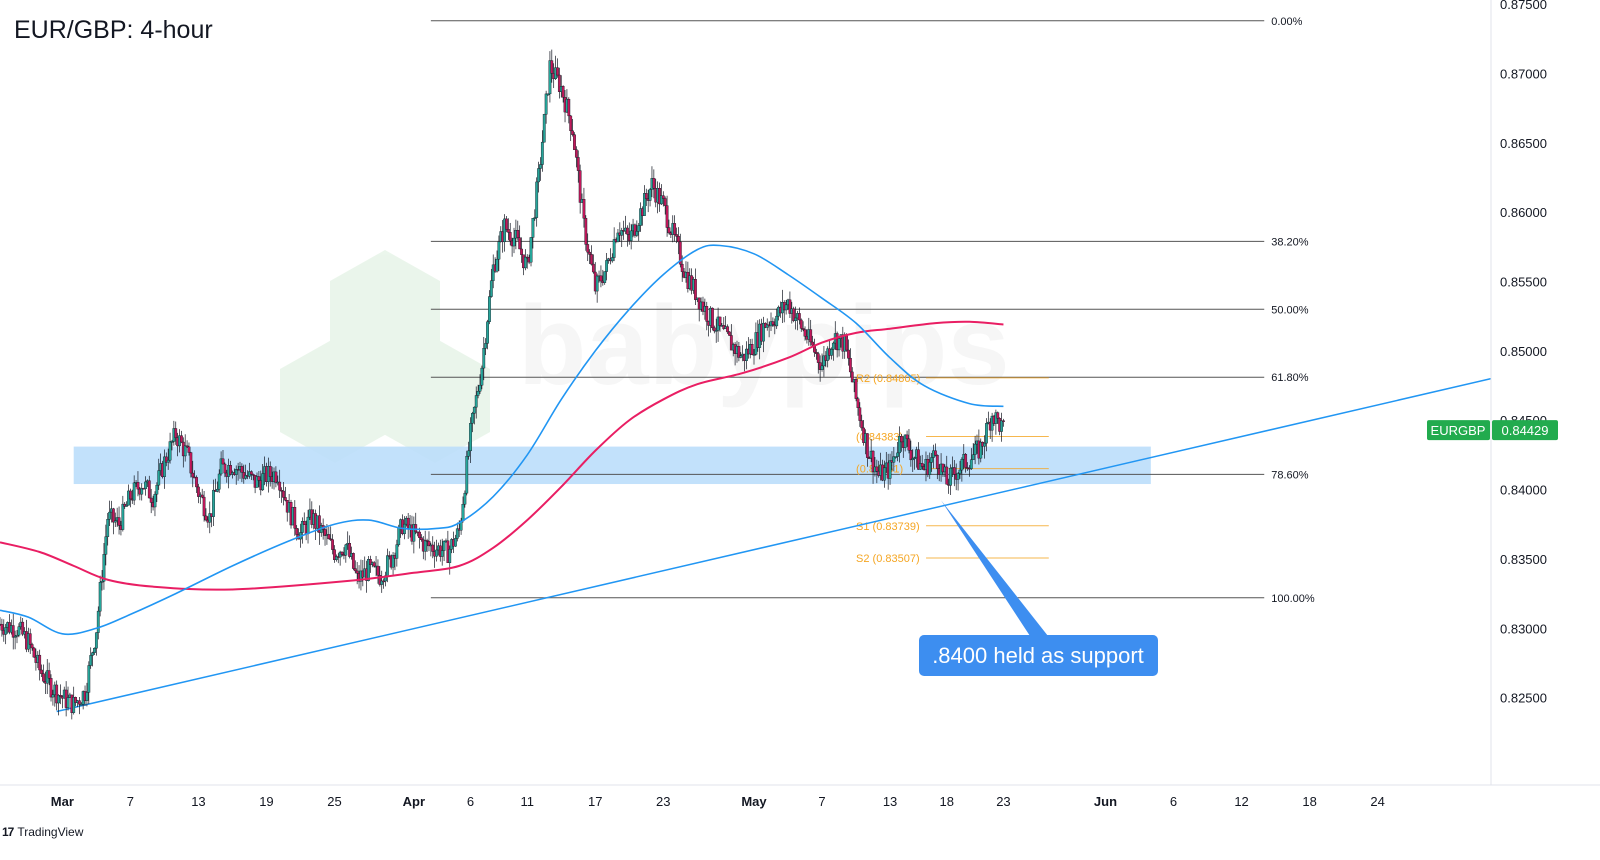  Describe the element at coordinates (1458, 430) in the screenshot. I see `symbol-label: EURGBP` at that location.